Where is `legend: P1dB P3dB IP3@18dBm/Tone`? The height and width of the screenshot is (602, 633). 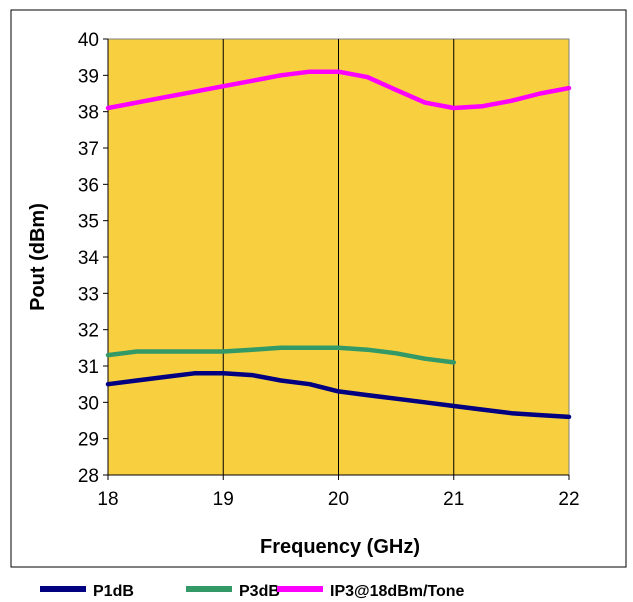
legend: P1dB P3dB IP3@18dBm/Tone is located at coordinates (252, 591).